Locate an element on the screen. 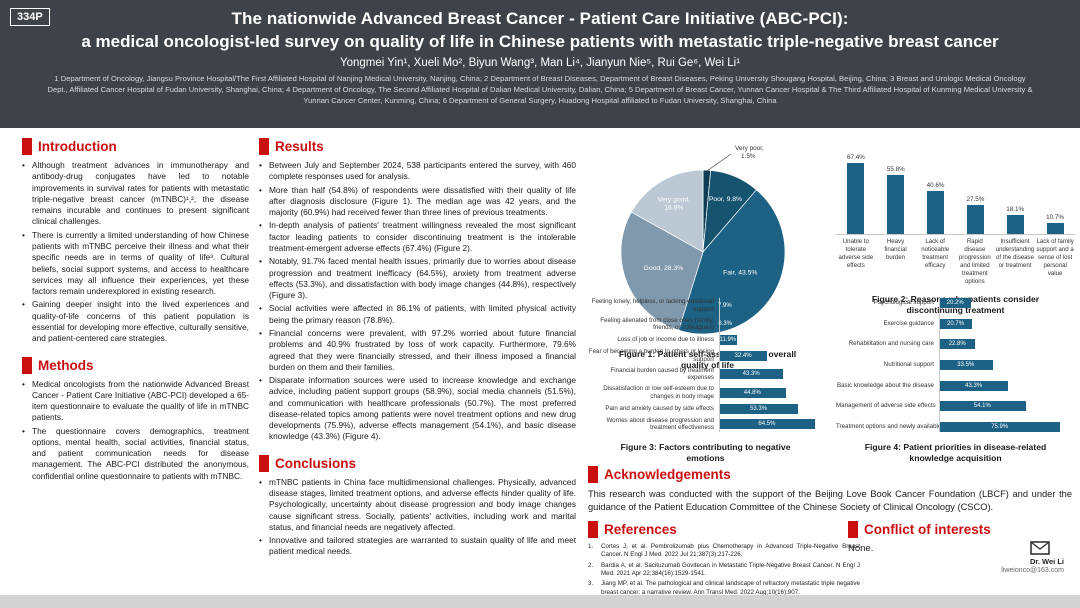 The height and width of the screenshot is (608, 1080). svg-text:Very good,16.9%: Very good, 16.9% is located at coordinates (674, 204).